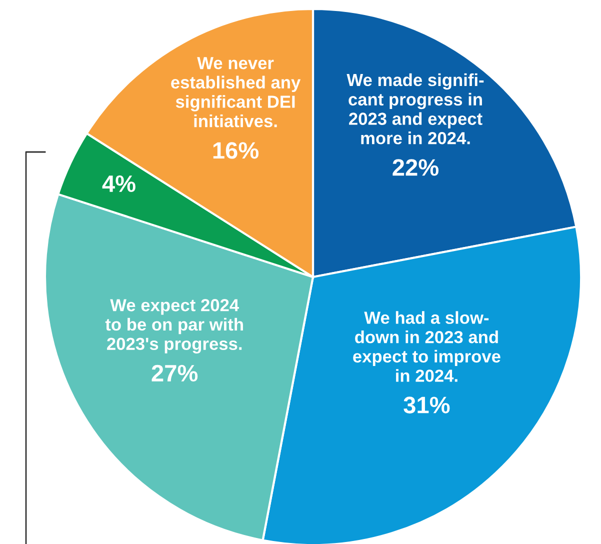 The height and width of the screenshot is (544, 601). Describe the element at coordinates (175, 373) in the screenshot. I see `data-label: 27%` at that location.